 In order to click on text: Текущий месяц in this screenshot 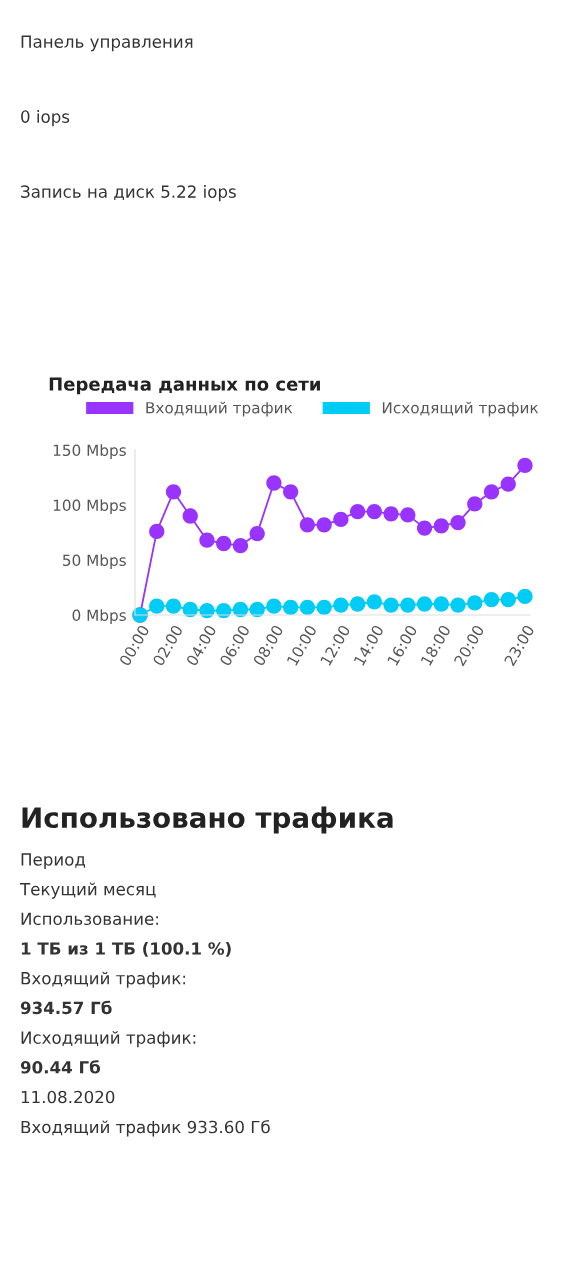, I will do `click(87, 890)`.